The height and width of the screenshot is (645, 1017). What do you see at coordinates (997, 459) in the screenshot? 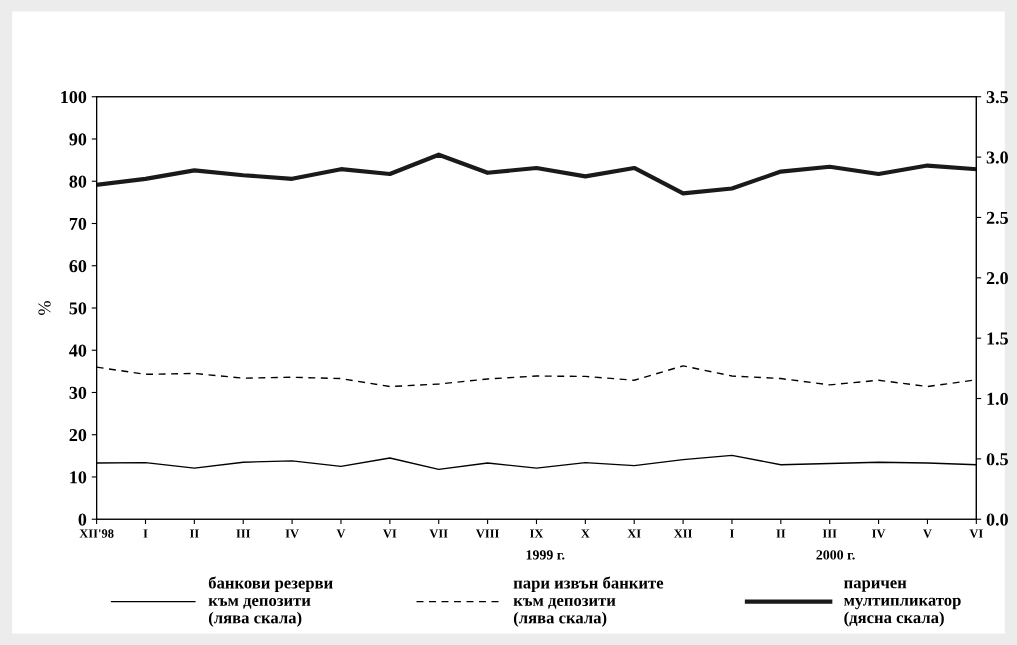
I see `y2-tick-label: 0.5` at bounding box center [997, 459].